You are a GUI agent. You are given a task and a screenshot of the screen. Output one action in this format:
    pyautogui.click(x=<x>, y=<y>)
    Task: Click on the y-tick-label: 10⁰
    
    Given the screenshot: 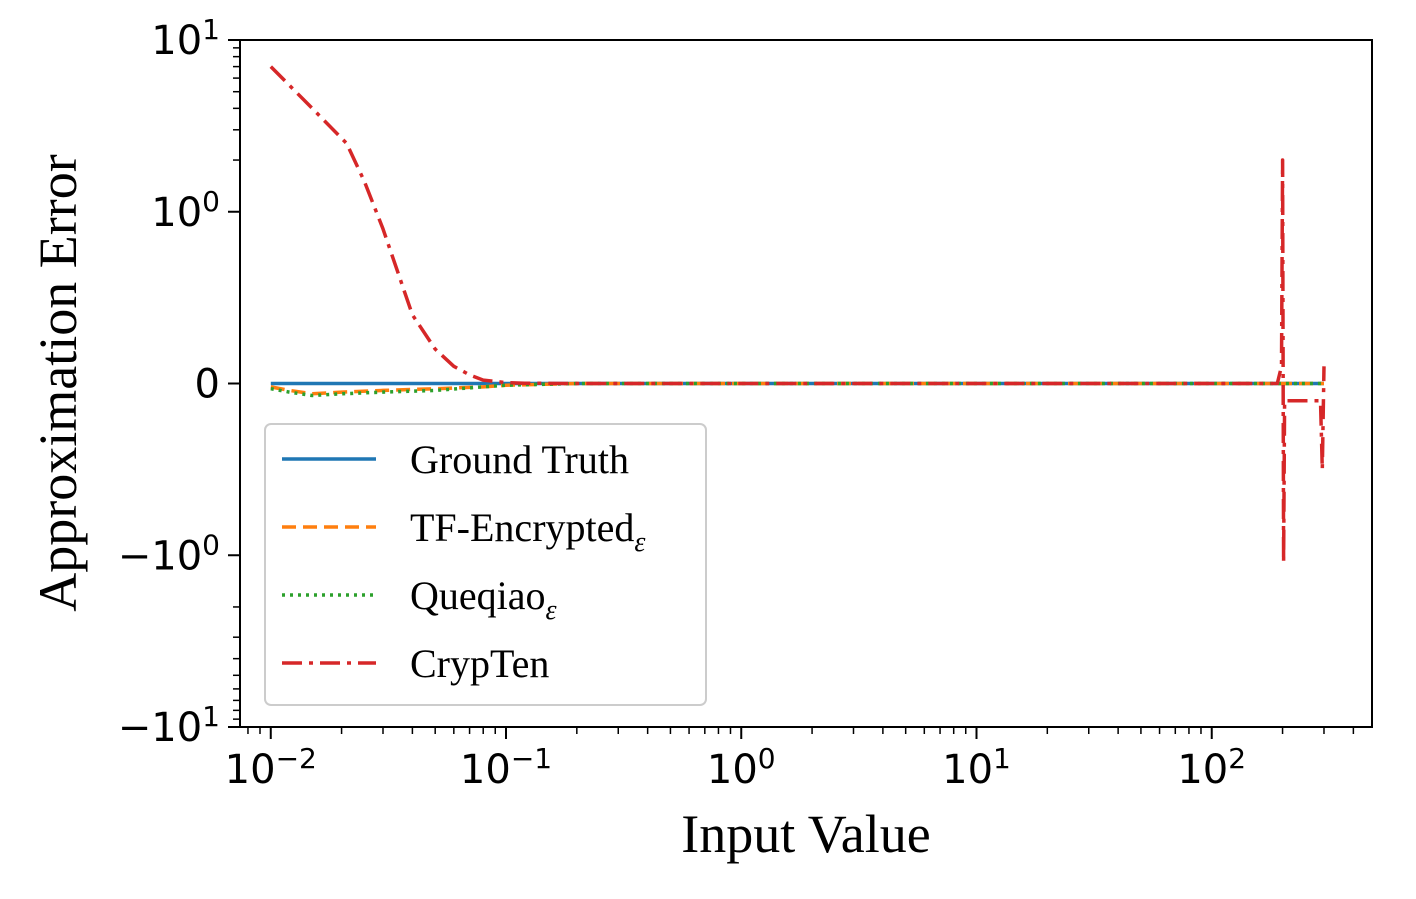 What is the action you would take?
    pyautogui.click(x=185, y=210)
    